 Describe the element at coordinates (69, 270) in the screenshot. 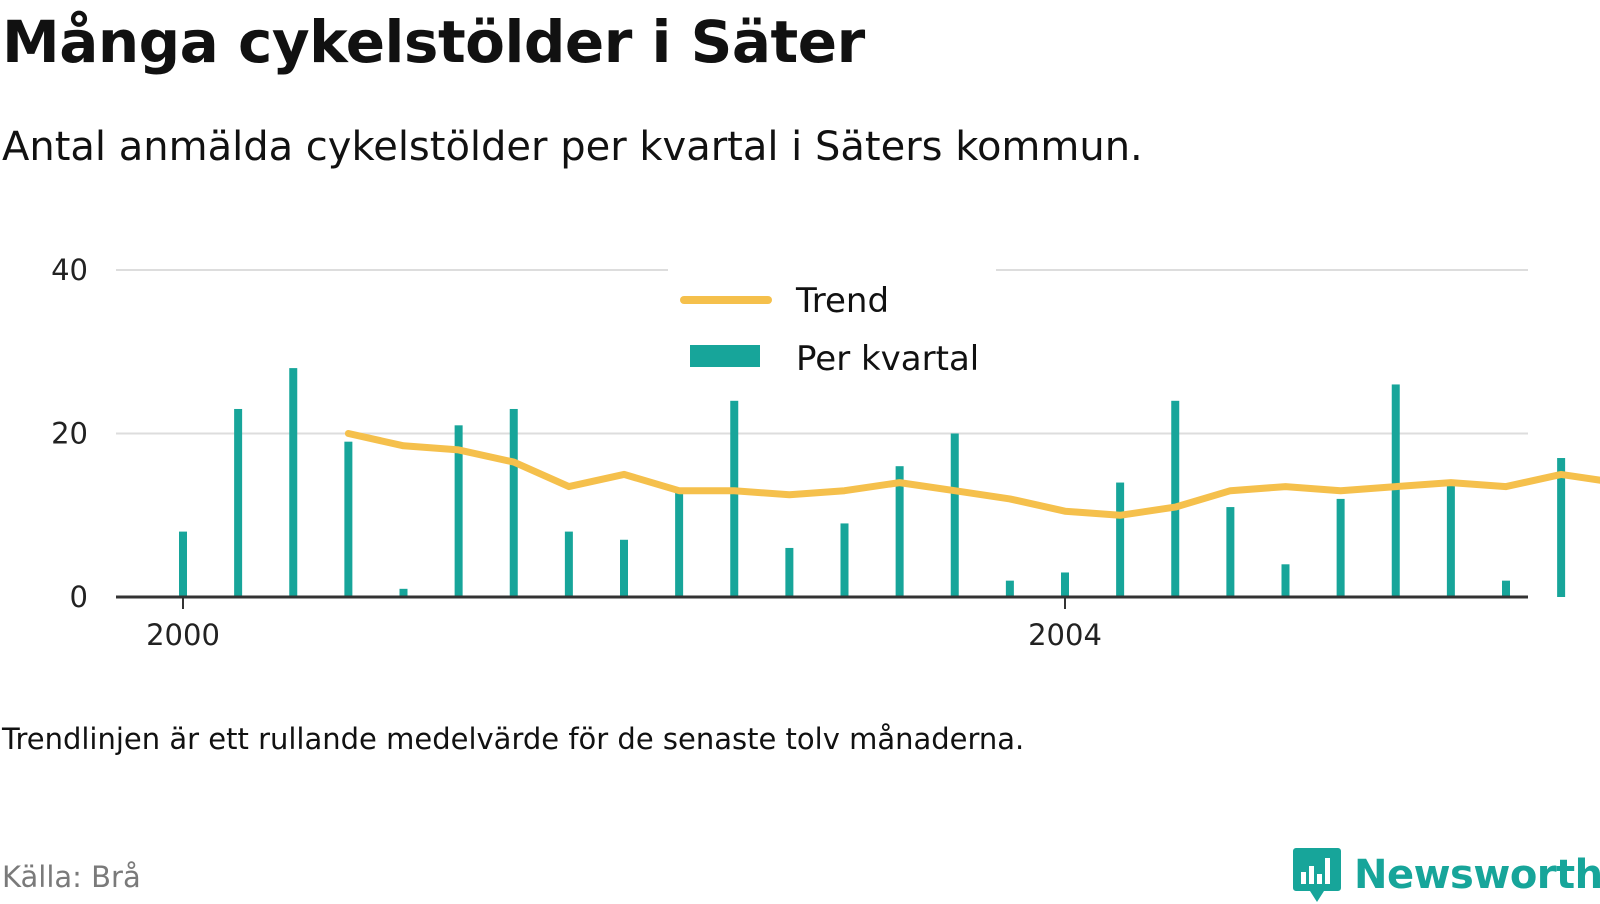

I see `y-tick-label: 40` at that location.